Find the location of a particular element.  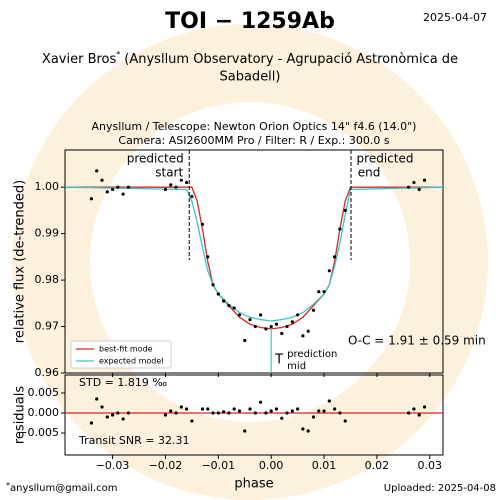

x-tick-label: 0.03 is located at coordinates (430, 465).